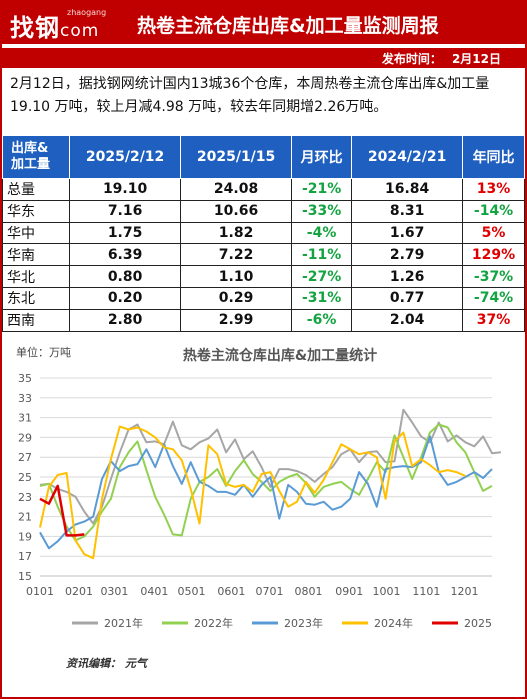 This screenshot has width=527, height=699. Describe the element at coordinates (236, 189) in the screenshot. I see `cell-last-month: 24.08` at that location.